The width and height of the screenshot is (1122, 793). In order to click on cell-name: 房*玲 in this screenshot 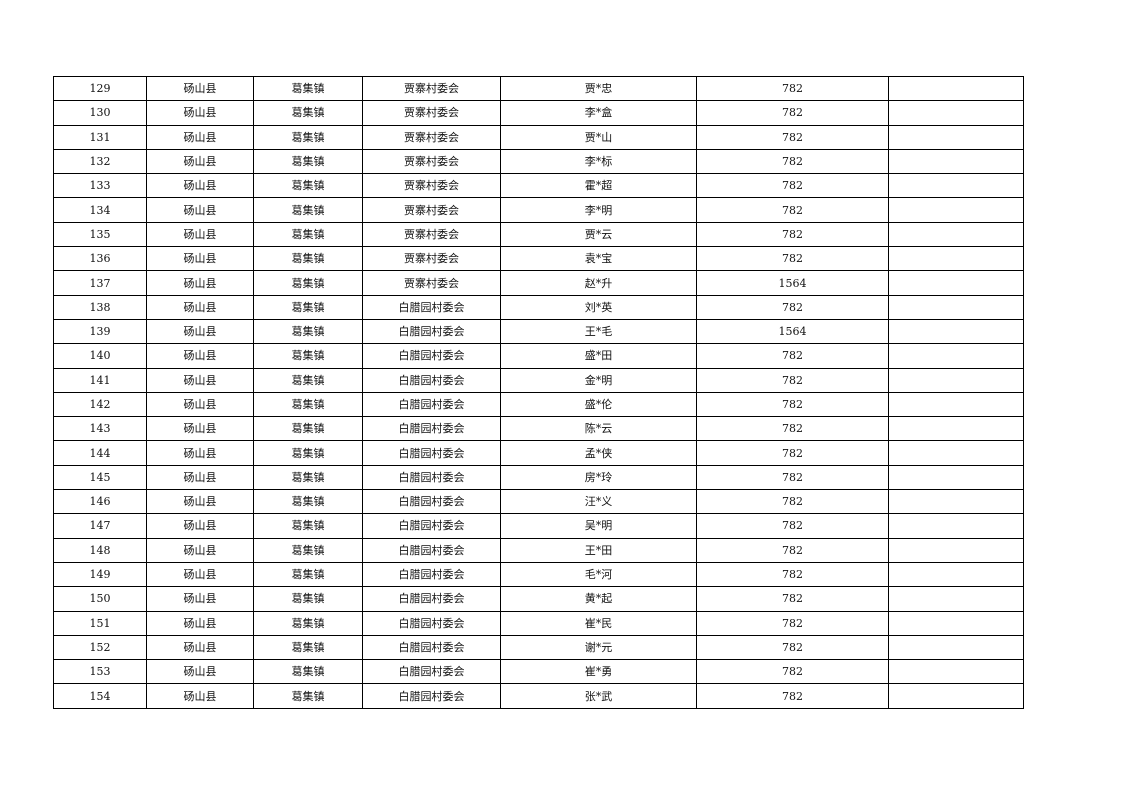, I will do `click(598, 477)`.